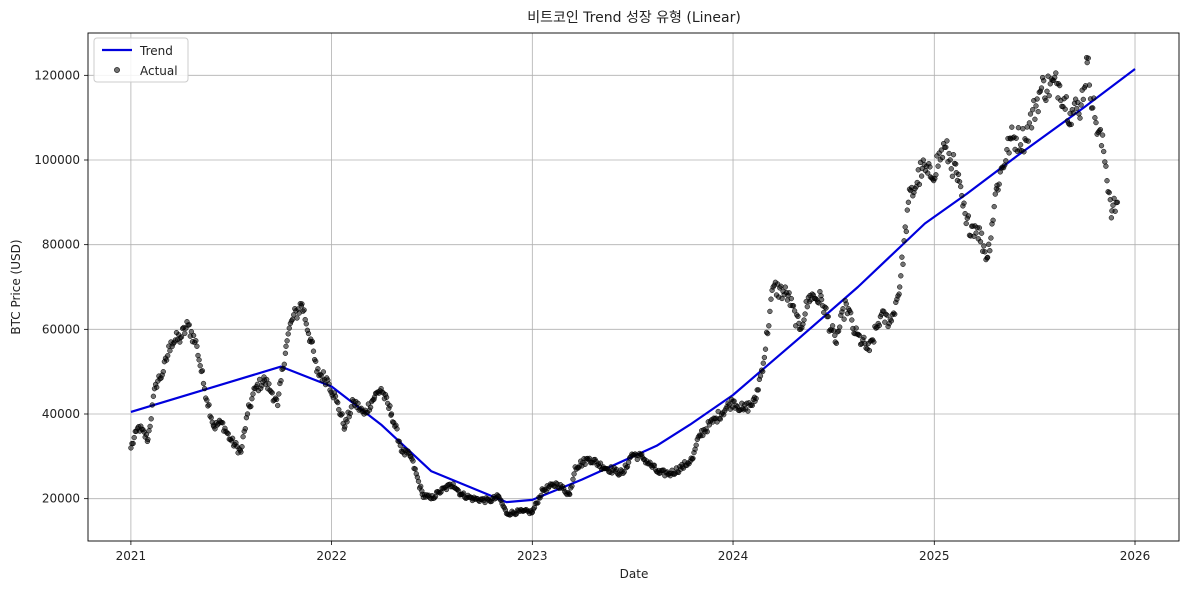 Image resolution: width=1189 pixels, height=590 pixels. I want to click on x-tick-label: 2022, so click(331, 556).